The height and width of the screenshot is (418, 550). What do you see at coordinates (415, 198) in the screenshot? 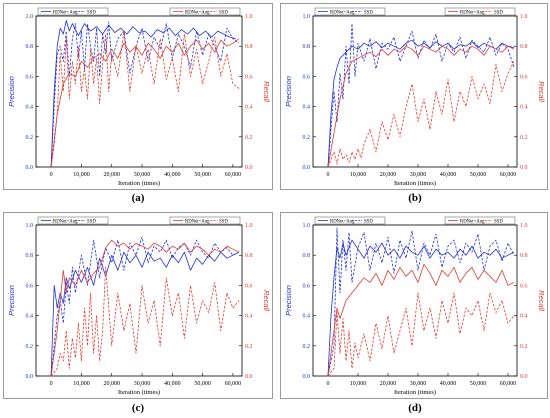
I see `panel-b-label: (b)` at bounding box center [415, 198].